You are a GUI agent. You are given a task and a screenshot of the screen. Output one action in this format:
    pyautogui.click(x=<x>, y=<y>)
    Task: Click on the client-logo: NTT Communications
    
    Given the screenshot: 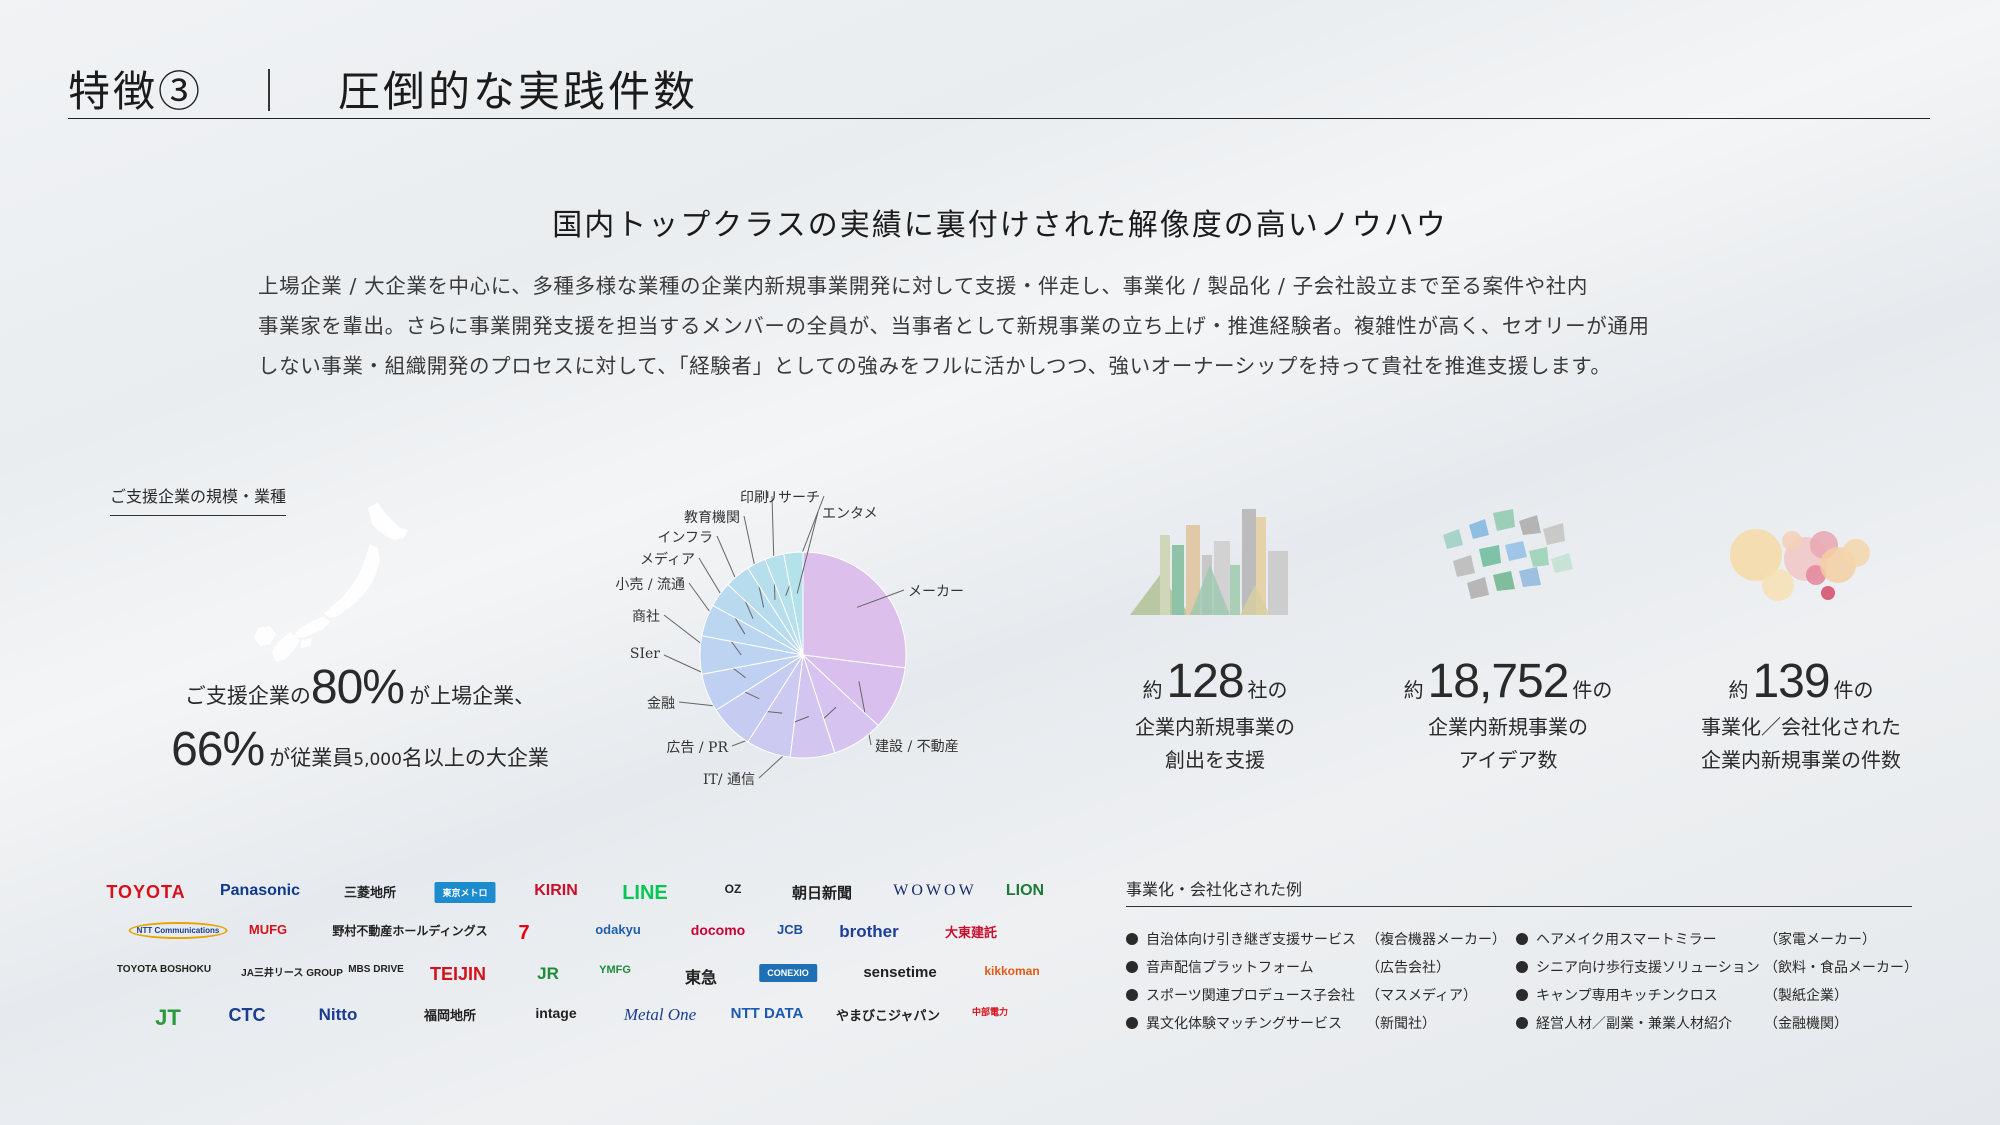 What is the action you would take?
    pyautogui.click(x=178, y=930)
    